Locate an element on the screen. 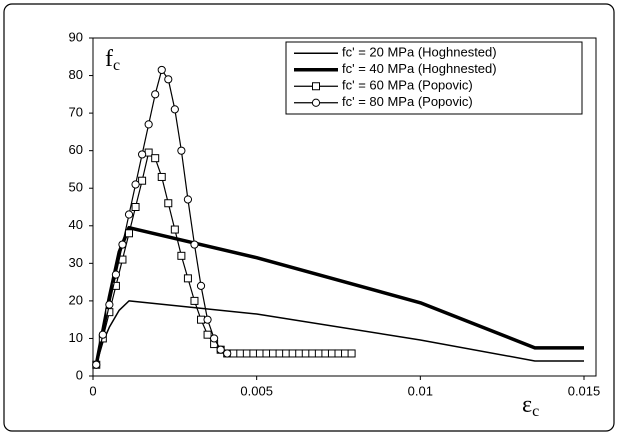 The image size is (619, 441). y-axis-label-main: f is located at coordinates (109, 59).